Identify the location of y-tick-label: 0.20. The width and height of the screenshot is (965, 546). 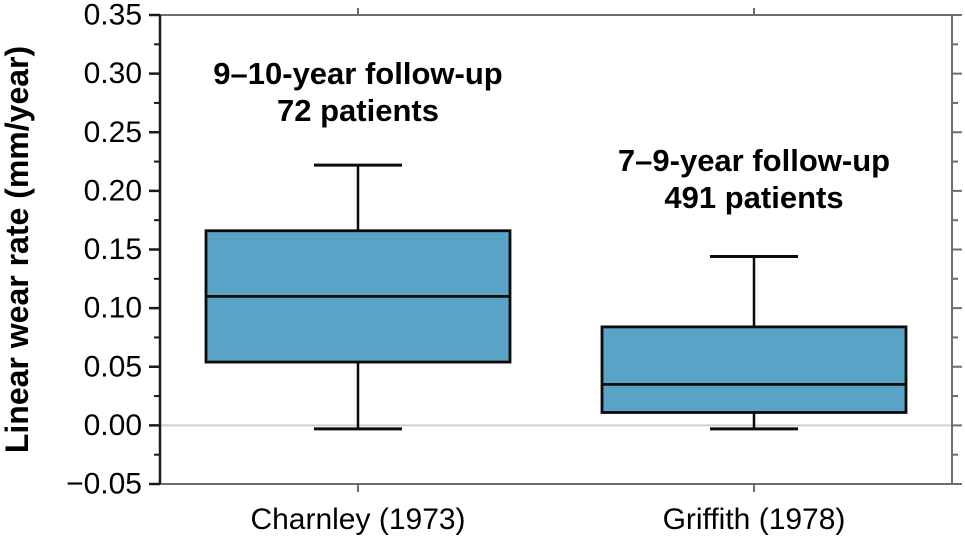
(113, 190).